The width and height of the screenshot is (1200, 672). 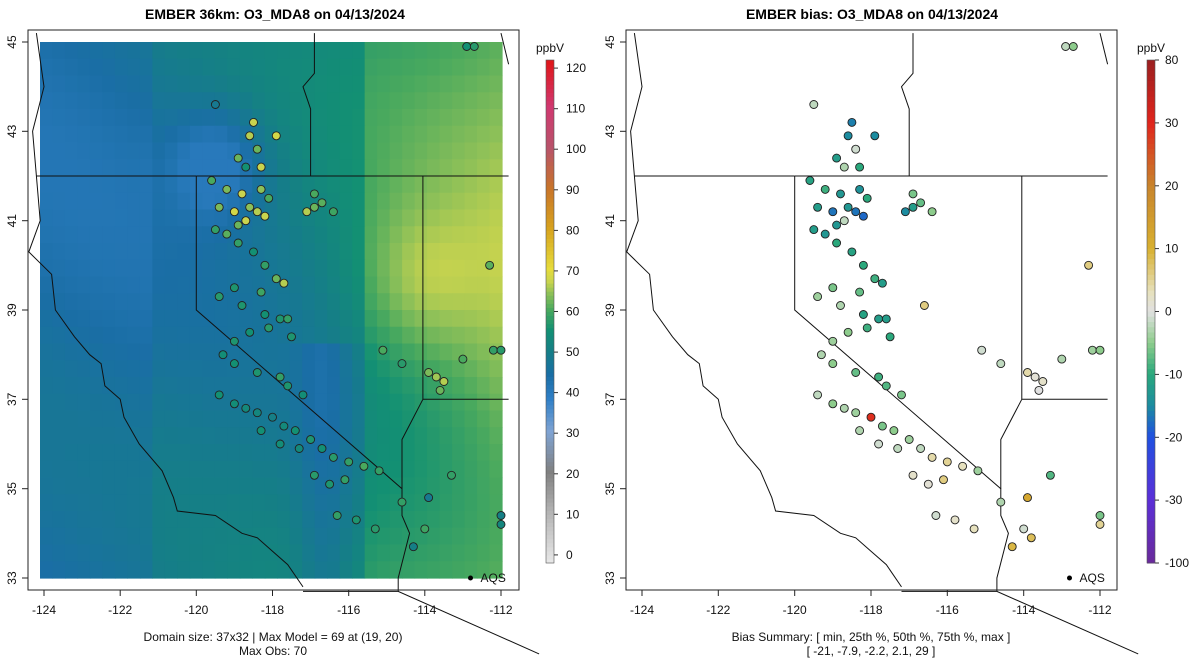 What do you see at coordinates (610, 131) in the screenshot?
I see `y-tick-label: 43` at bounding box center [610, 131].